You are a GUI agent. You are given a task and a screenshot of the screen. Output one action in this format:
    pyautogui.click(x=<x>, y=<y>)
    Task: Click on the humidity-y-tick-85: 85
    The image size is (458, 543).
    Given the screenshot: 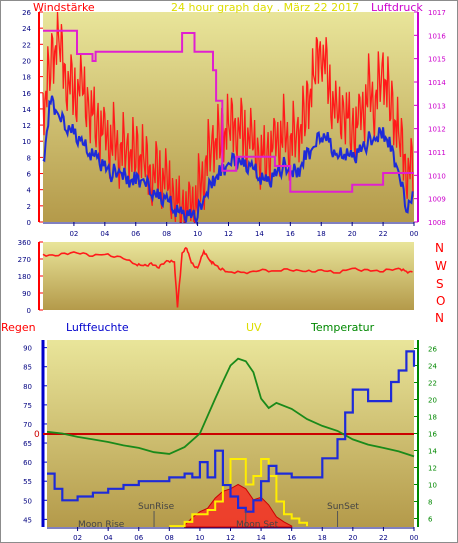 What is the action you would take?
    pyautogui.click(x=27, y=368)
    